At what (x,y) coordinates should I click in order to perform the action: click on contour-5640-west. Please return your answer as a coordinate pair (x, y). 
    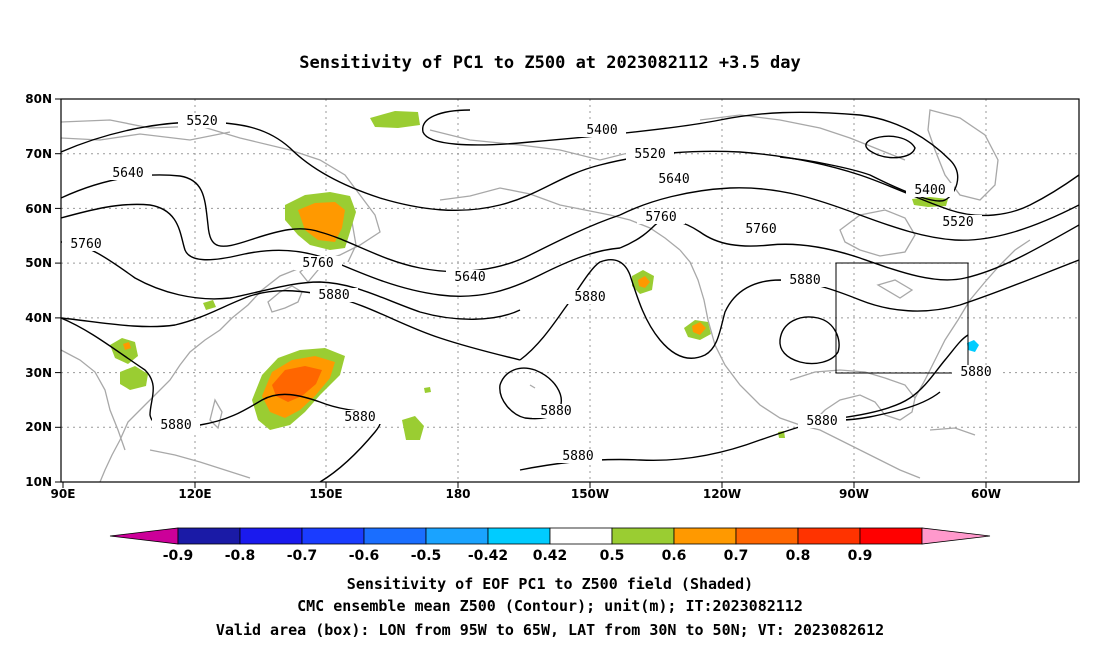
    Looking at the image, I should click on (341, 223).